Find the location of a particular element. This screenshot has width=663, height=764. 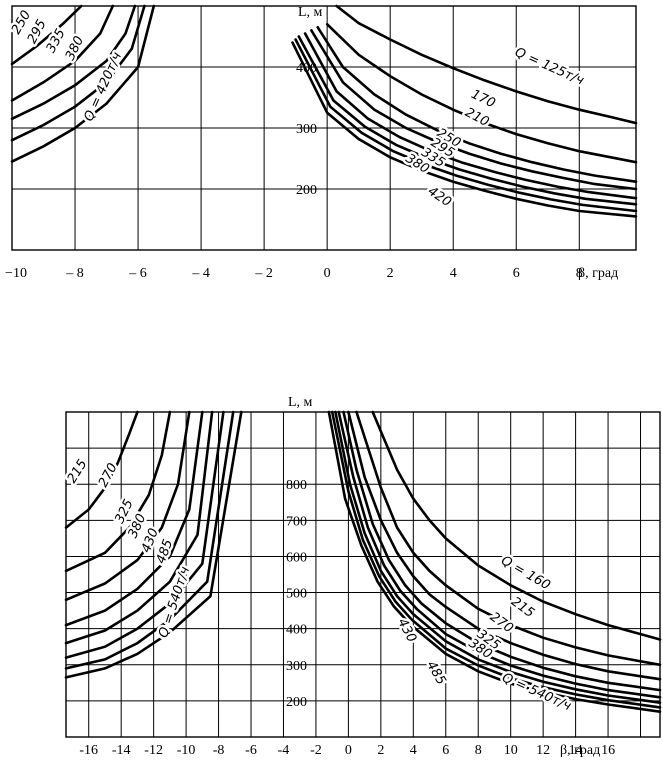

y-tick-labels: 200 300 400 500 600 700 800 is located at coordinates (296, 594).